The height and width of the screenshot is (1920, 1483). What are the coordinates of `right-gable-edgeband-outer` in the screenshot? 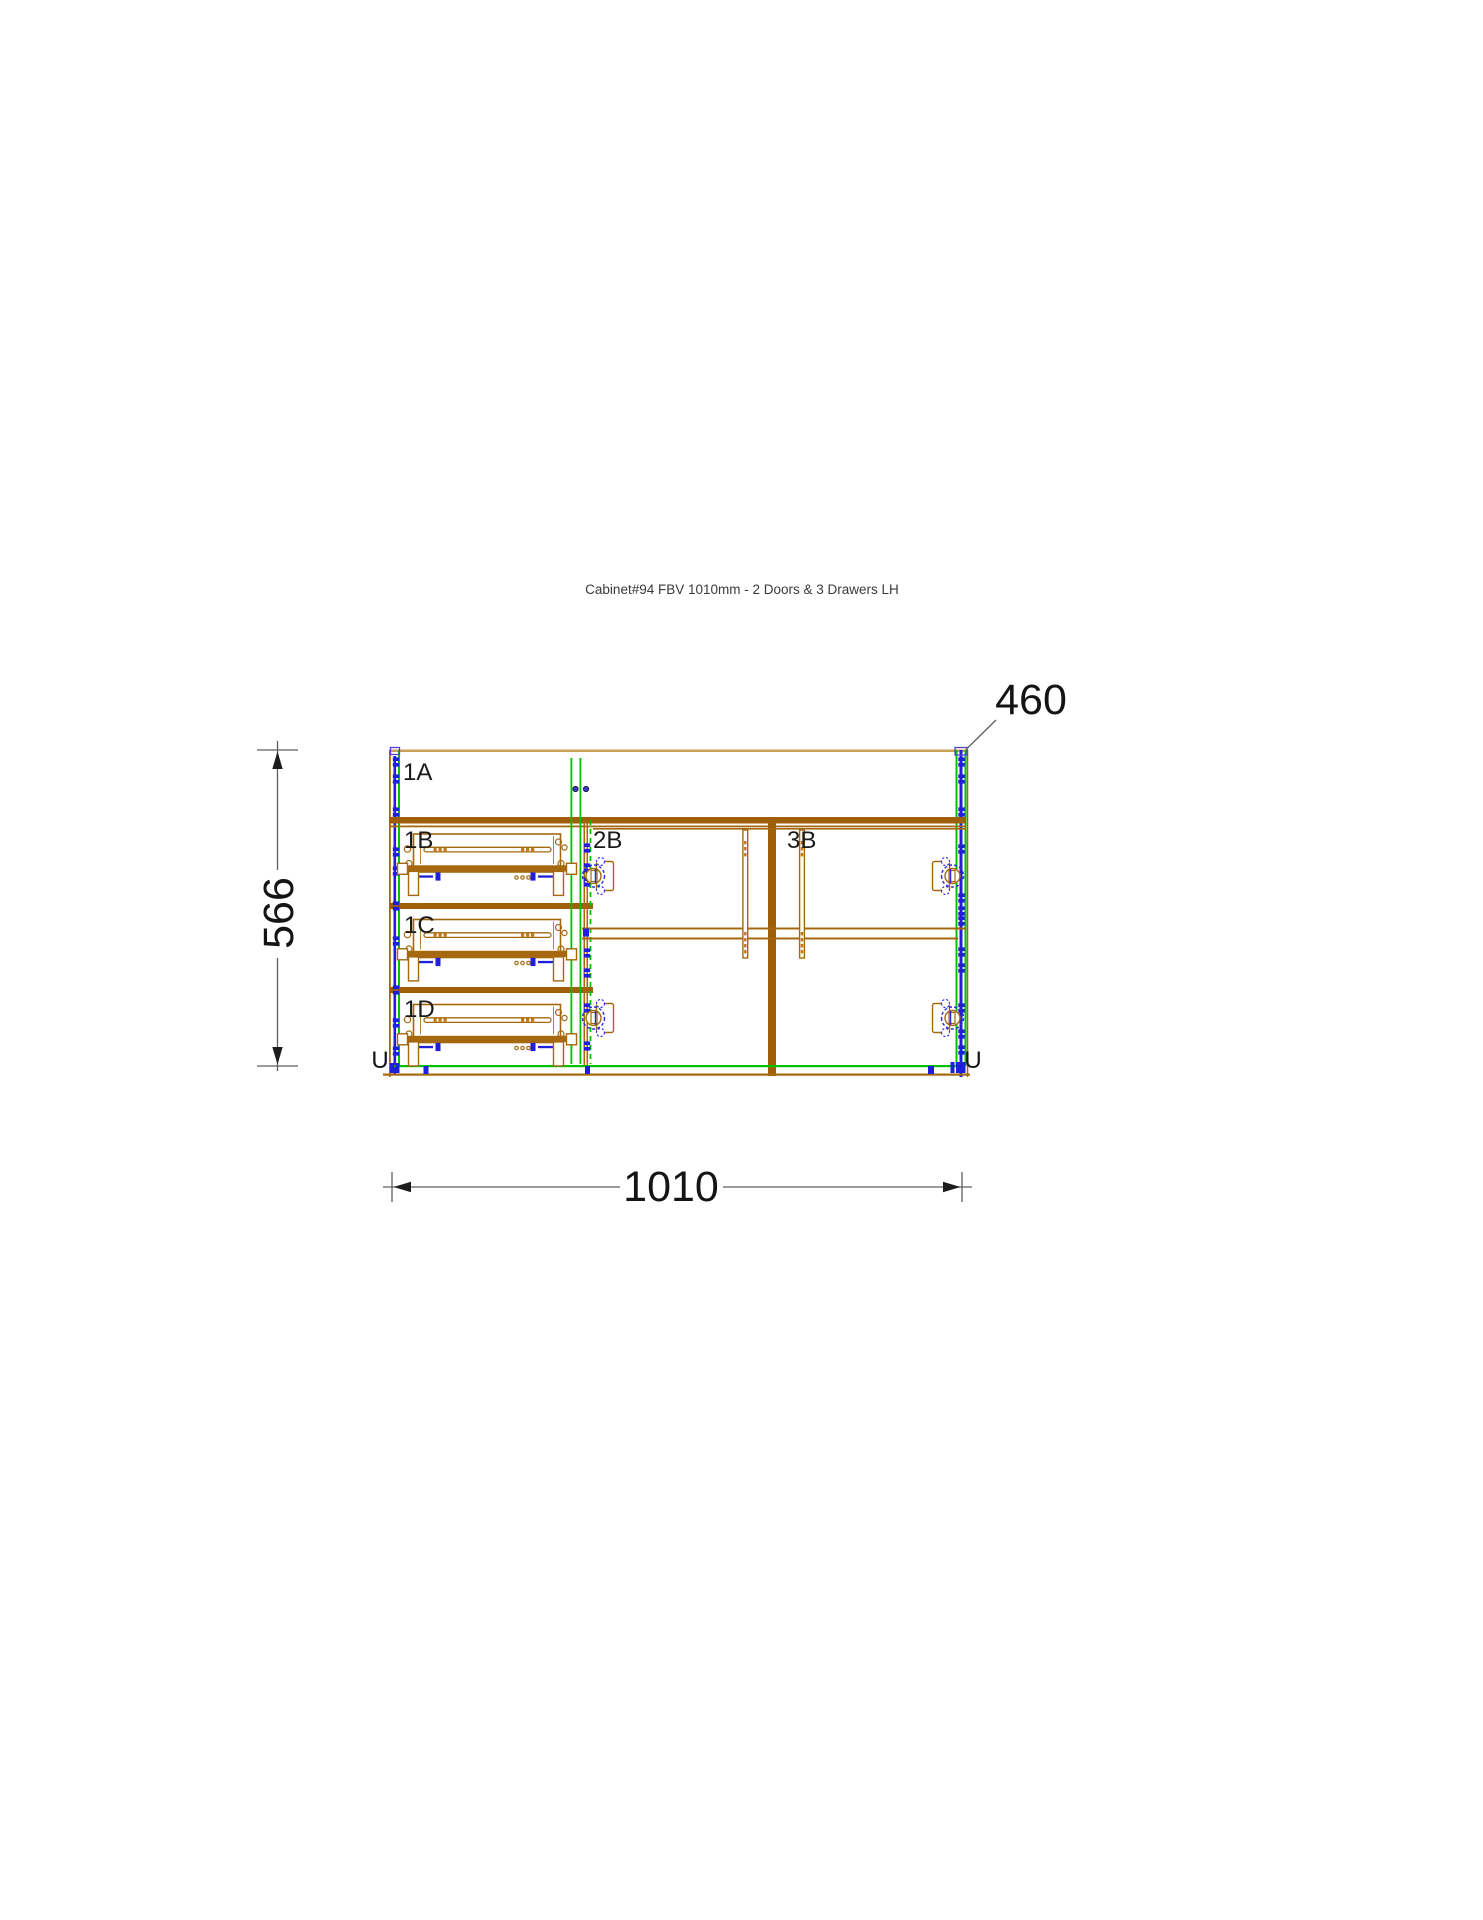 It's located at (965, 908).